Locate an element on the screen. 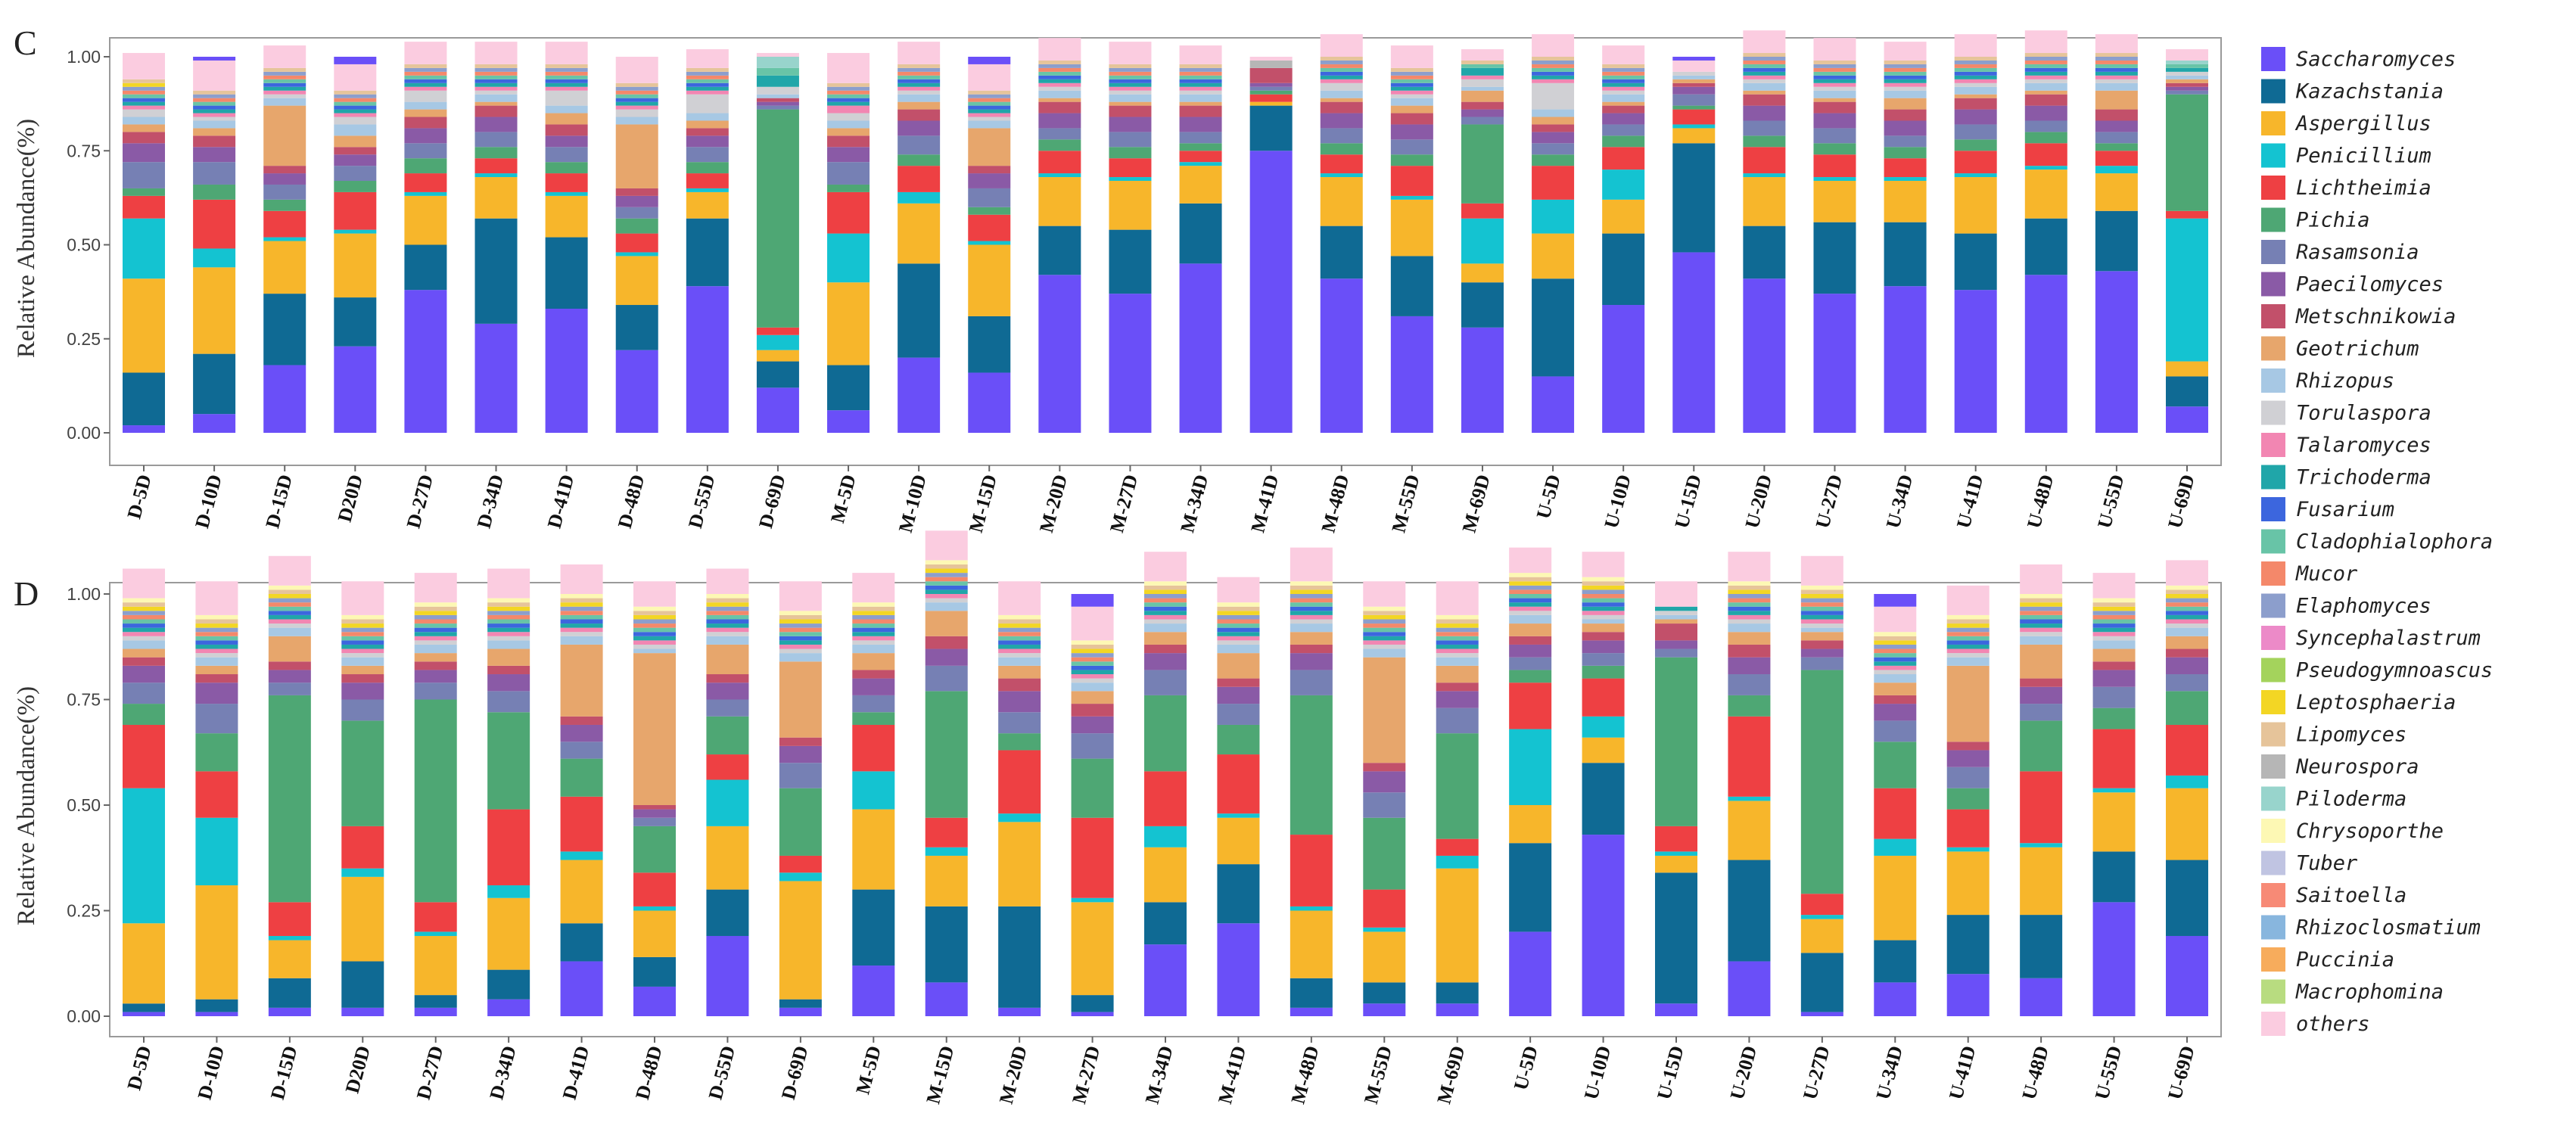 This screenshot has height=1135, width=2576. legend-item-Saccharomyces: Saccharomyces is located at coordinates (2358, 59).